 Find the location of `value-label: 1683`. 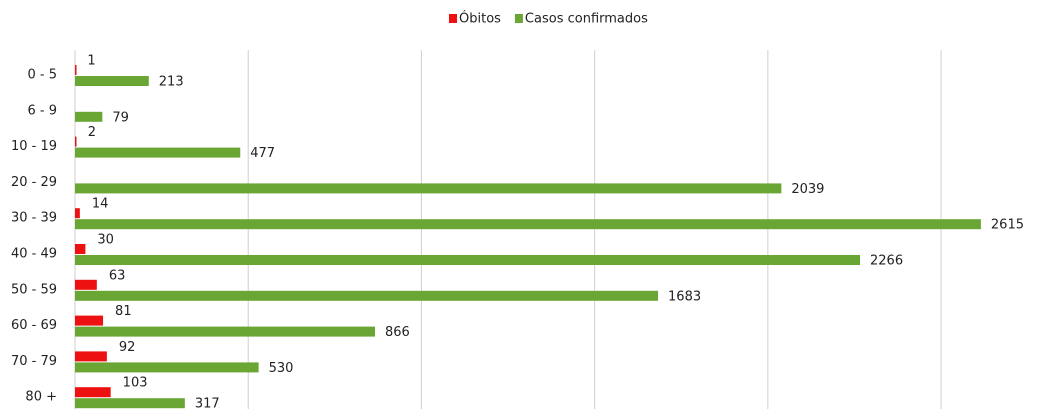

value-label: 1683 is located at coordinates (684, 296).